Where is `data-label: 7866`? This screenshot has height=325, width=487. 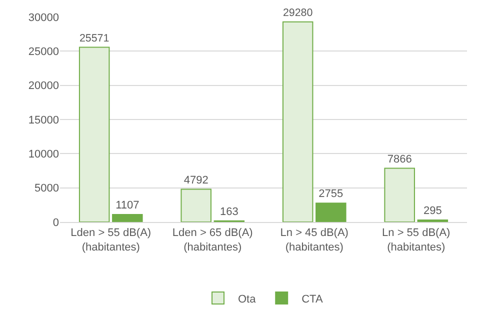 data-label: 7866 is located at coordinates (399, 159).